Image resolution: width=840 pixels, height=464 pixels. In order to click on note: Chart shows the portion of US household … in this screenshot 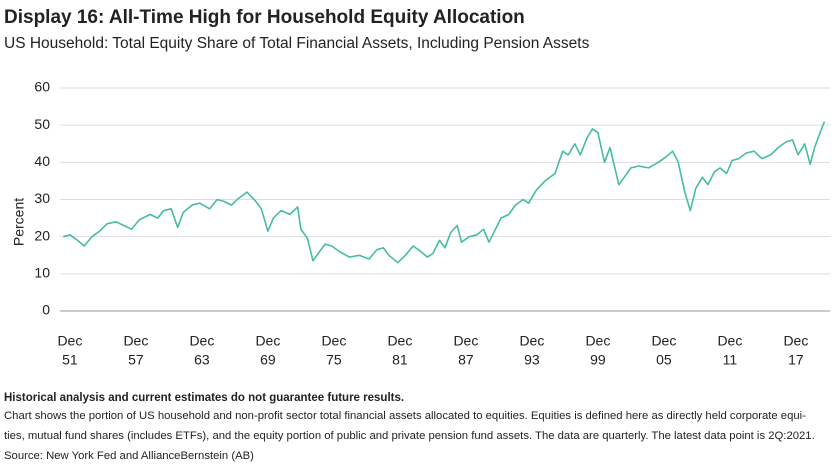, I will do `click(405, 416)`.